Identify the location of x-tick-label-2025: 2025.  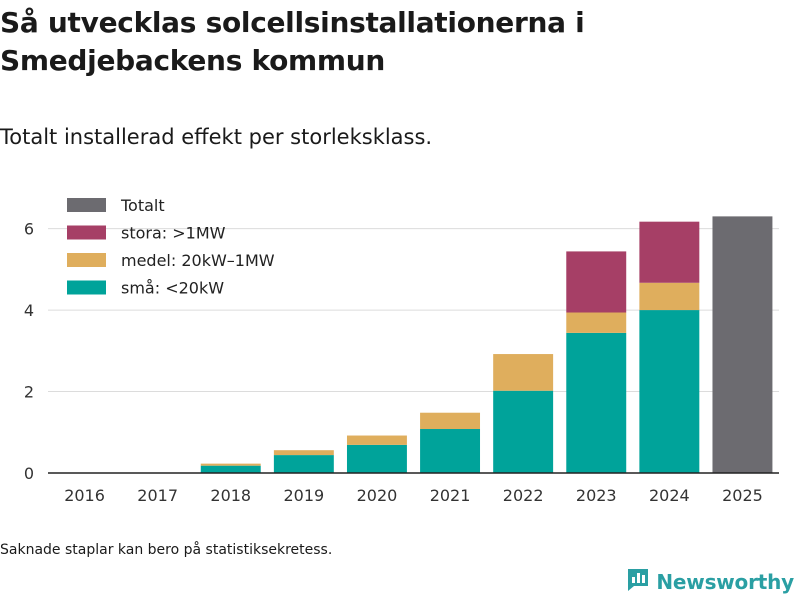
(742, 495).